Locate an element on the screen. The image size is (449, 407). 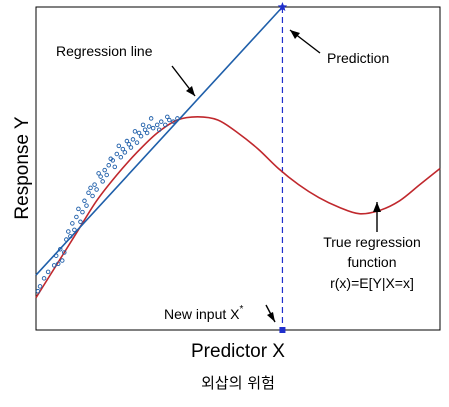
new-input-label: New input X* is located at coordinates (203, 313).